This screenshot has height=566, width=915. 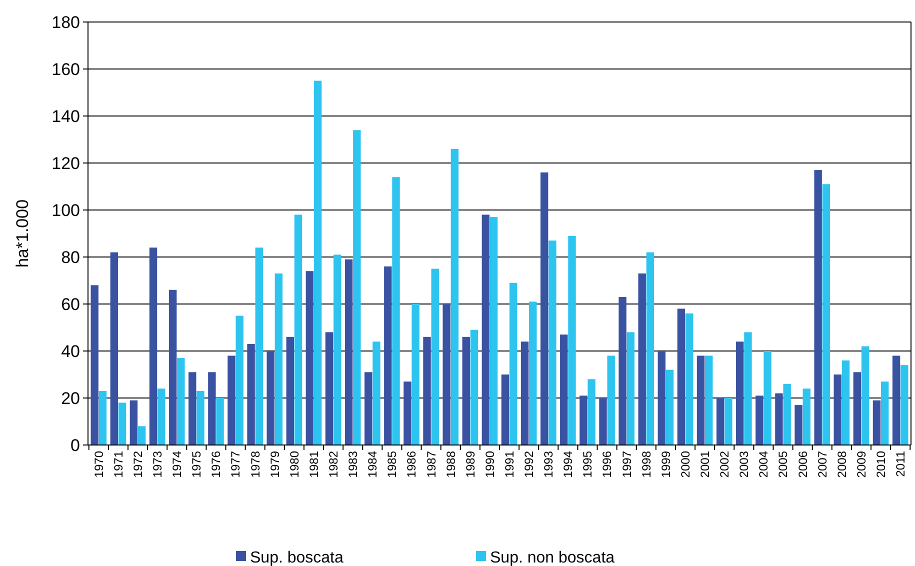 I want to click on legend-label: Sup. boscata, so click(x=297, y=558).